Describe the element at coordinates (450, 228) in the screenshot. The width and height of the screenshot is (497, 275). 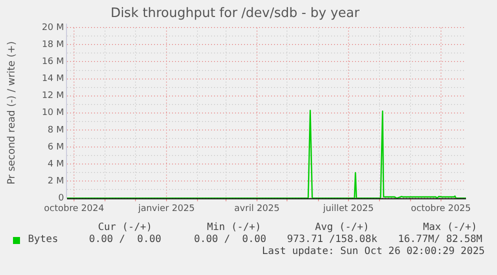
I see `text: Max (-/+)` at that location.